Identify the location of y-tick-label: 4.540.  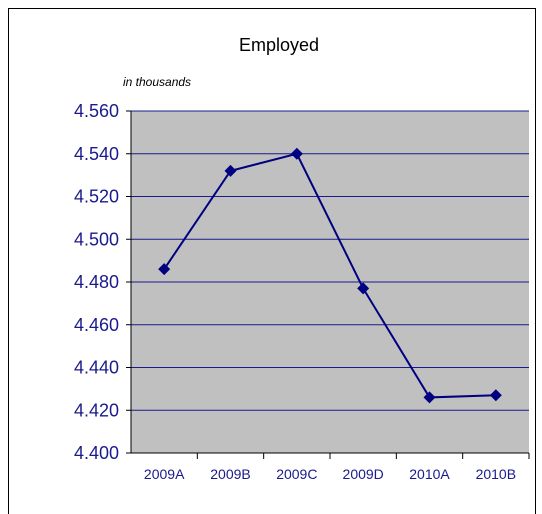
(96, 154).